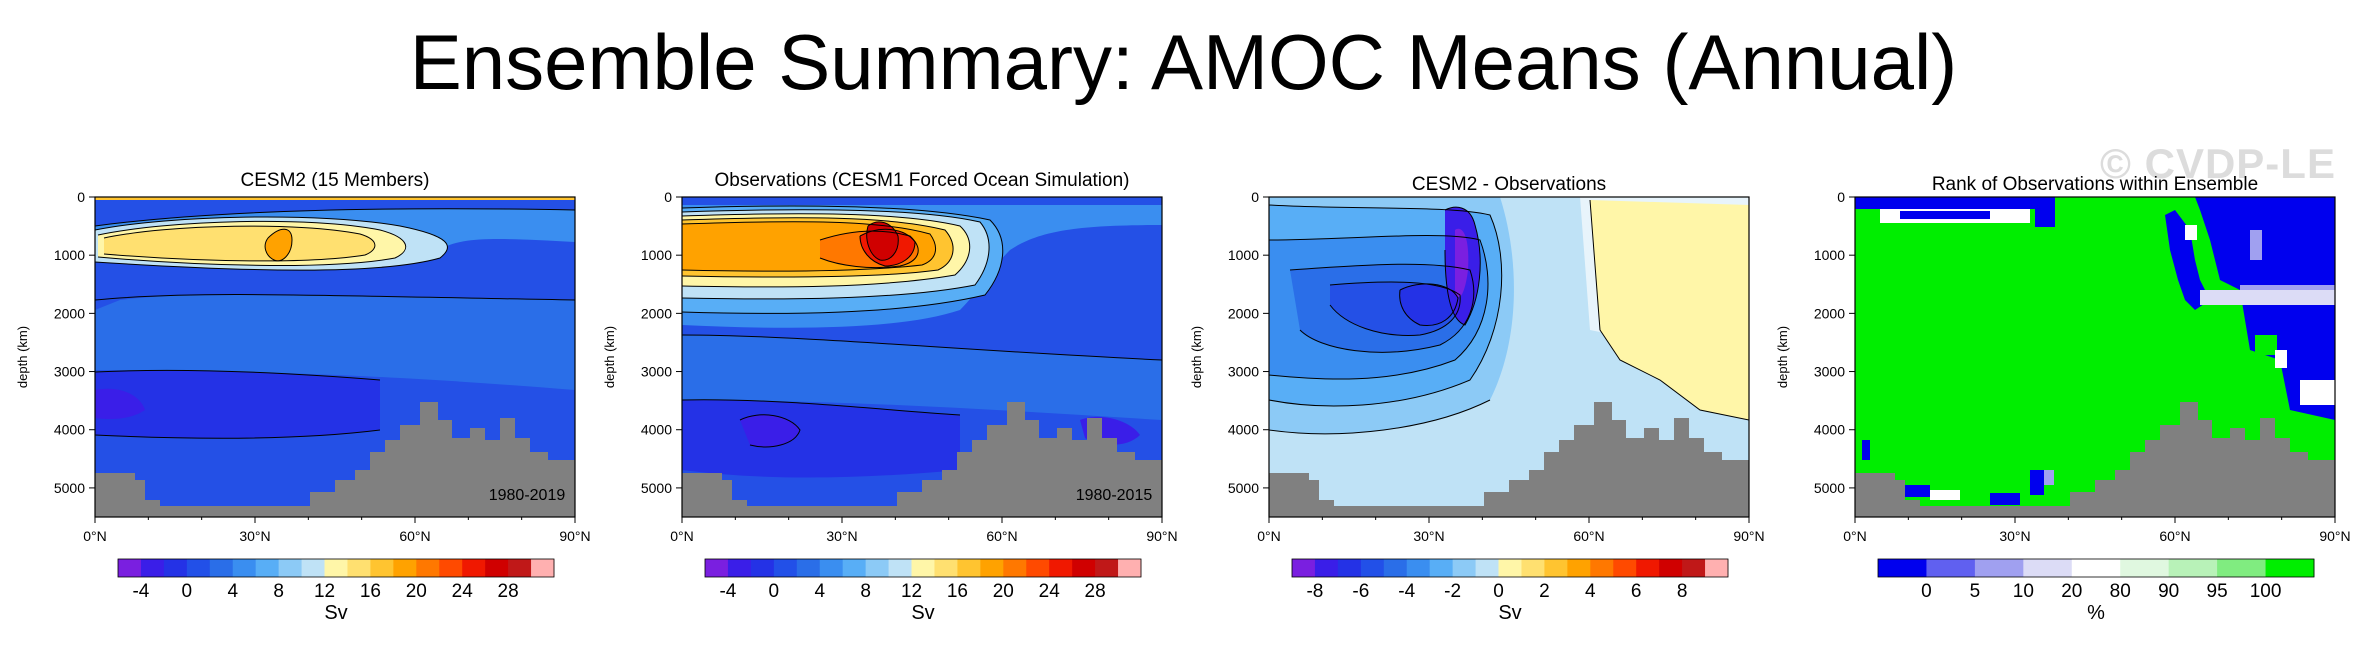 This screenshot has height=650, width=2367. I want to click on colorbar-label: -6, so click(1360, 591).